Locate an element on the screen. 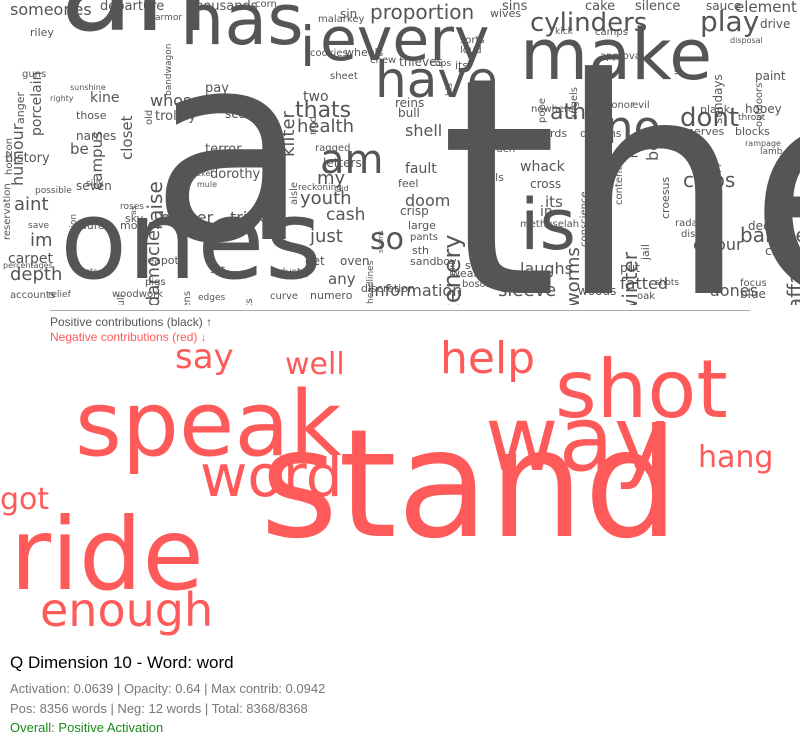  positive-word: wicket is located at coordinates (201, 173).